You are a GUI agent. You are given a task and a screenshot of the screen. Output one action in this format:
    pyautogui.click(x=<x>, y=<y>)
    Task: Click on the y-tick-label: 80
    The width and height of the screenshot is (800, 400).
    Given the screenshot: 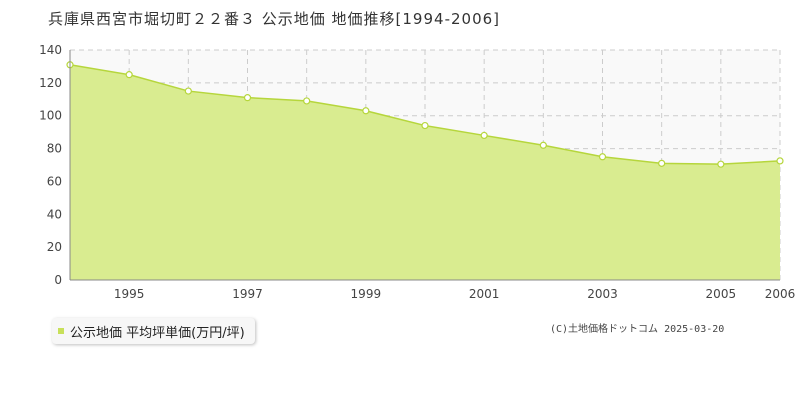 What is the action you would take?
    pyautogui.click(x=54, y=149)
    